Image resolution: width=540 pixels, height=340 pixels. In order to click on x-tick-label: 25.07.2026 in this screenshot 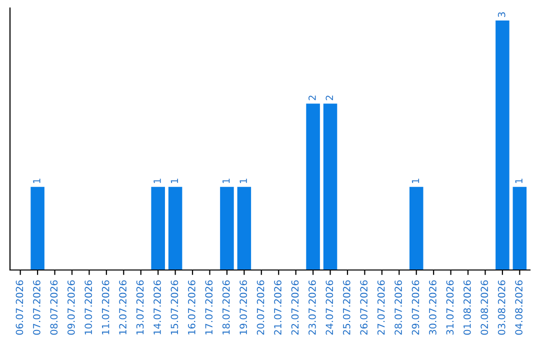, I will do `click(346, 307)`.